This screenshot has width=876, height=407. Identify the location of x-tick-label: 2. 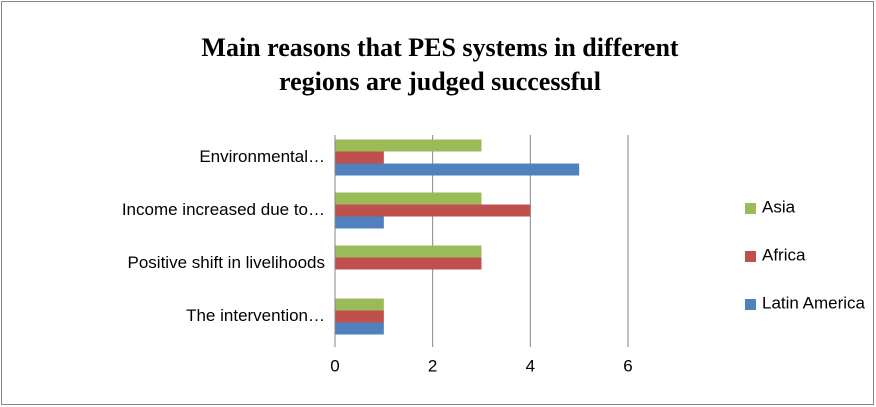
(432, 365).